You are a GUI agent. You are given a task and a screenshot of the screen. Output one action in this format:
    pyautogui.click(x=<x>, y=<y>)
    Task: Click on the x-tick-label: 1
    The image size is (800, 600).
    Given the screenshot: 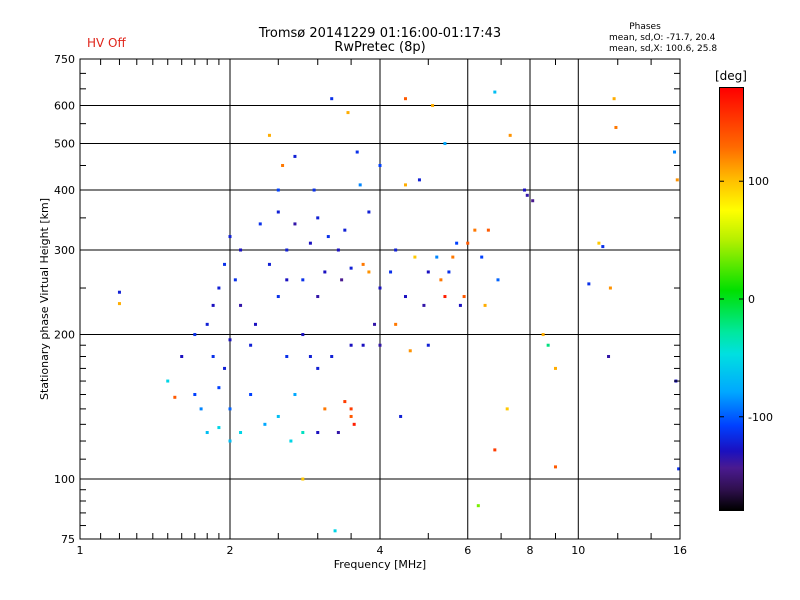 What is the action you would take?
    pyautogui.click(x=80, y=550)
    